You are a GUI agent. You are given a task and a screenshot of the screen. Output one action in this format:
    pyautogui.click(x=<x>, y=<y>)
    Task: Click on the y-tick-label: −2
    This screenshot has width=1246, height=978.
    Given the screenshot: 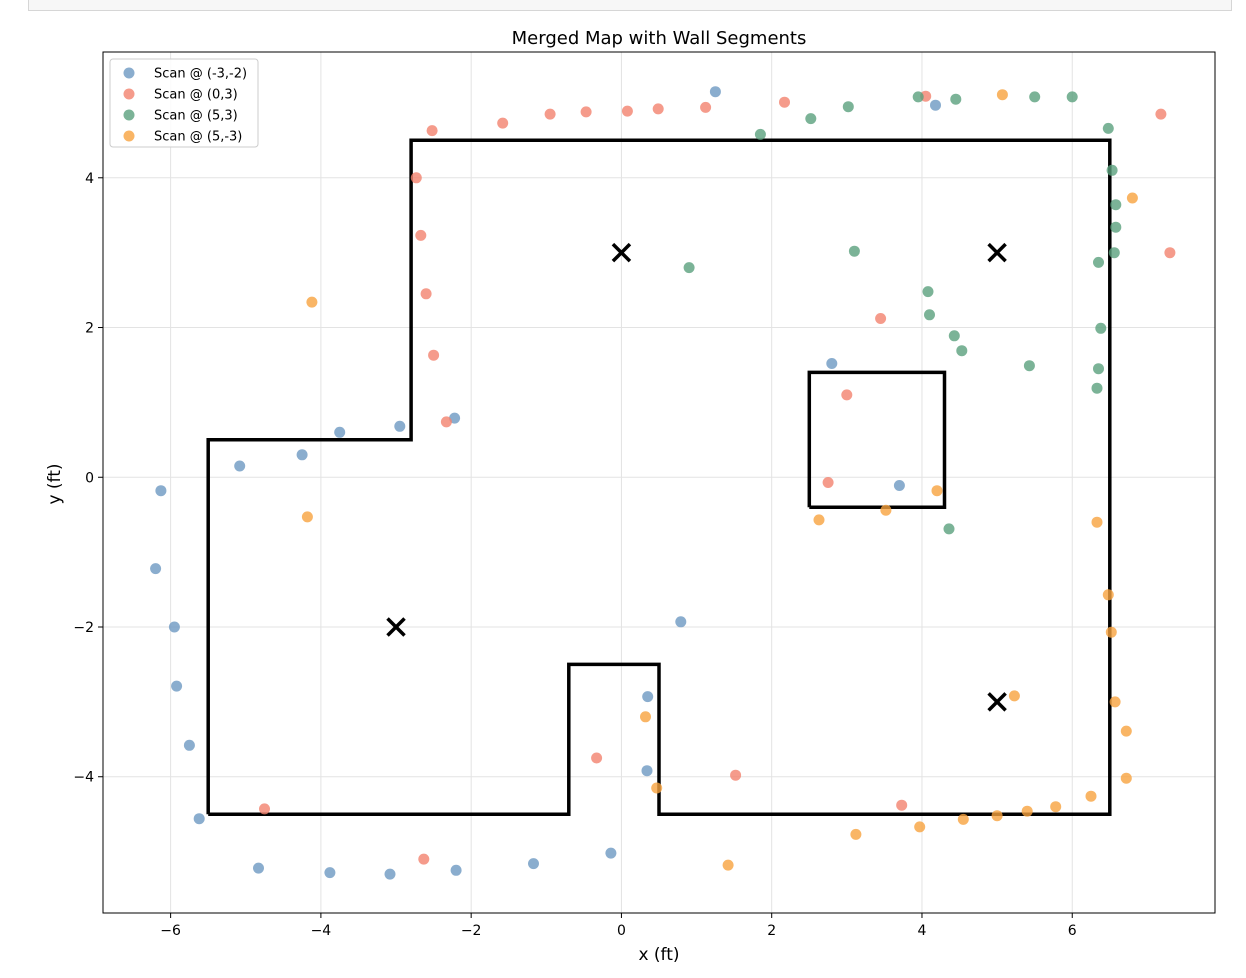 What is the action you would take?
    pyautogui.click(x=83, y=628)
    